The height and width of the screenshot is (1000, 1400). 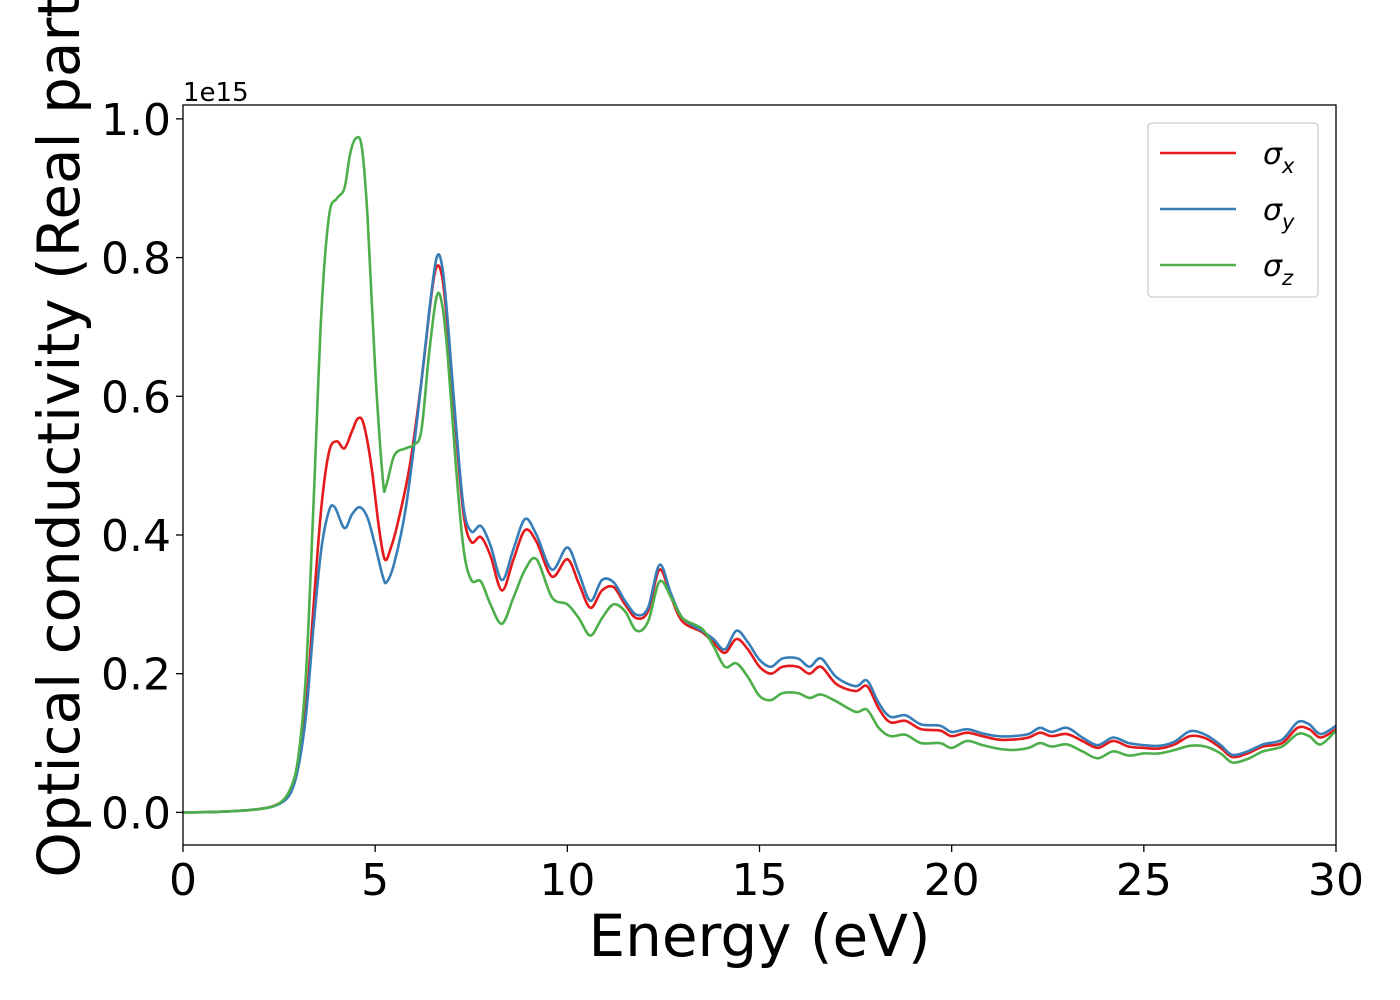 I want to click on legend-label-z: σz, so click(x=1278, y=269).